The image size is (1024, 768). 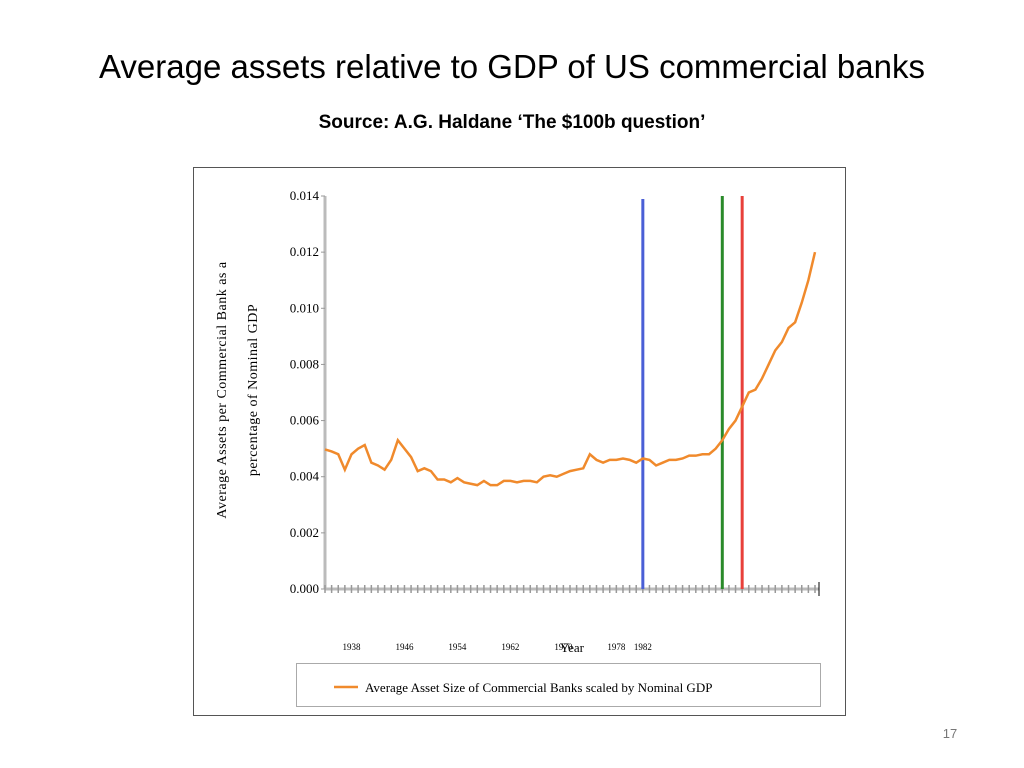 What do you see at coordinates (253, 390) in the screenshot?
I see `y-axis-label: percentage of Nominal GDP` at bounding box center [253, 390].